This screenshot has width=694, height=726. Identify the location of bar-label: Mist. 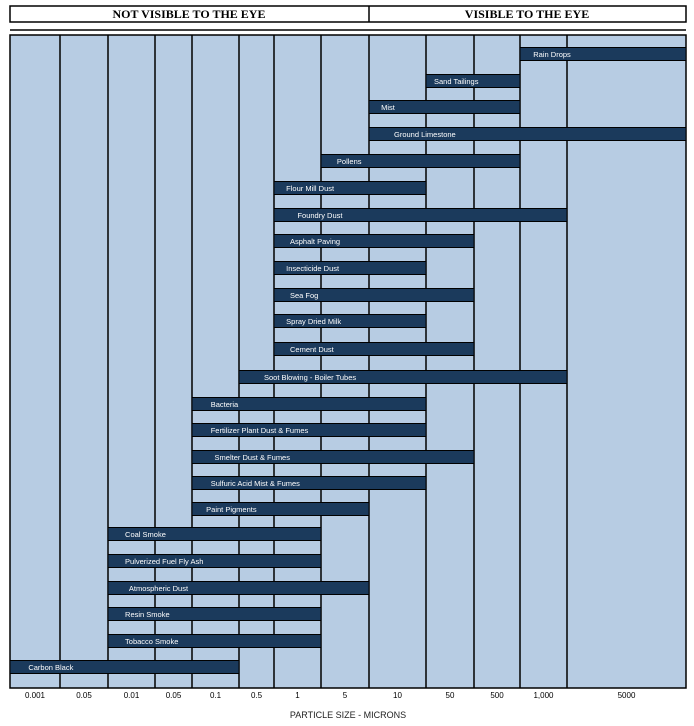
(388, 107).